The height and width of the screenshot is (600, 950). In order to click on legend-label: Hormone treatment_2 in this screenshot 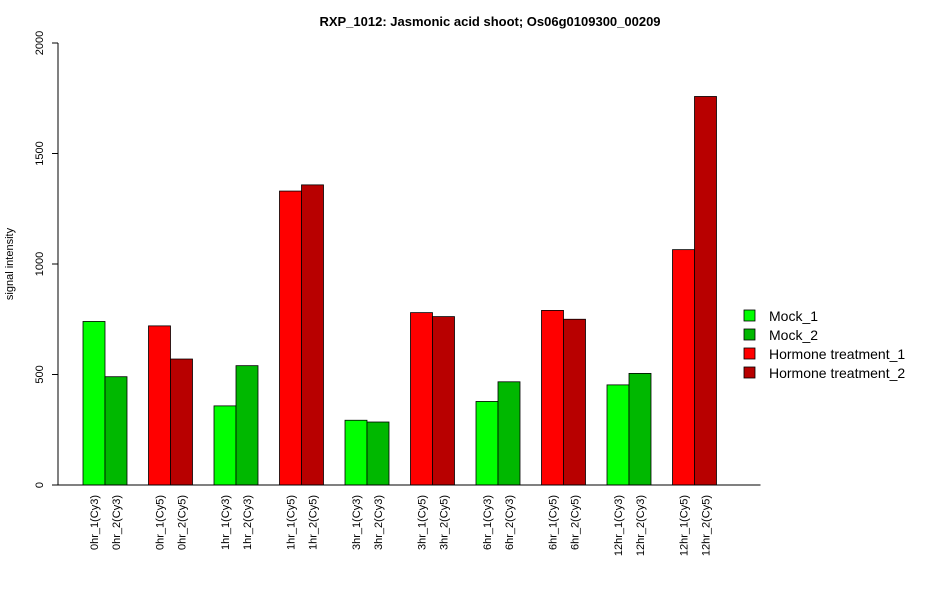, I will do `click(837, 373)`.